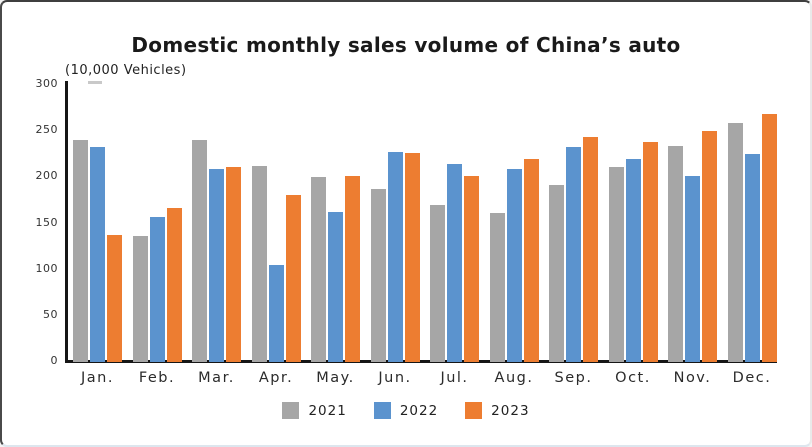 This screenshot has width=812, height=447. What do you see at coordinates (421, 361) in the screenshot?
I see `x-axis-line` at bounding box center [421, 361].